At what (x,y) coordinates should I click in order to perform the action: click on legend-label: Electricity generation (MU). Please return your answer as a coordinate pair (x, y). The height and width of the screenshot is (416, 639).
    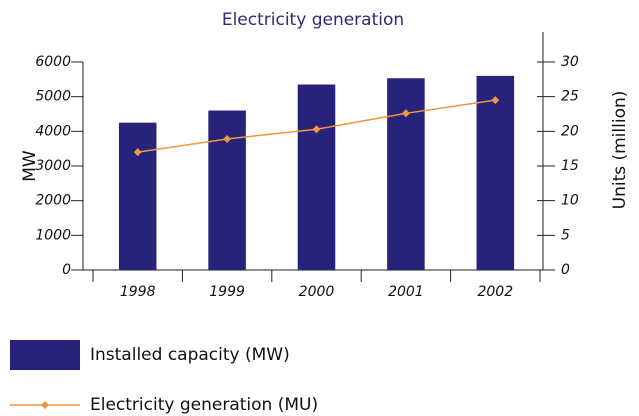
    Looking at the image, I should click on (204, 405).